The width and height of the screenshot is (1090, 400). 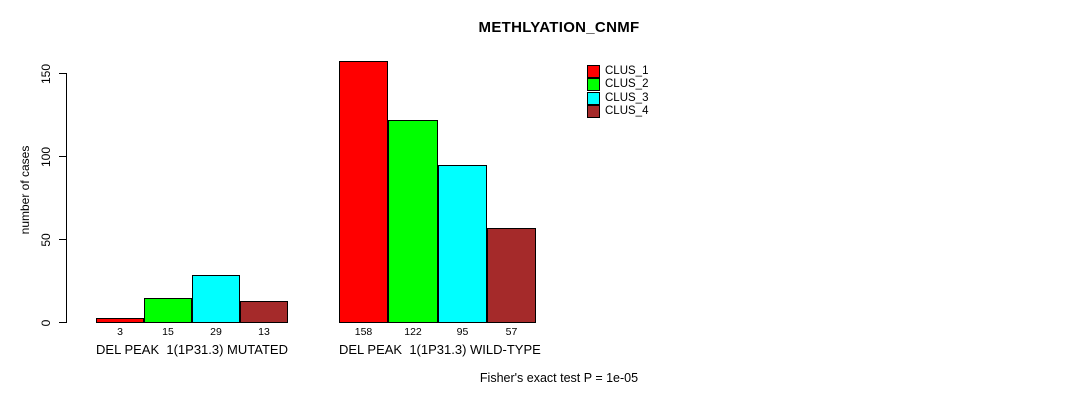 I want to click on legend-label: CLUS_4, so click(x=627, y=111).